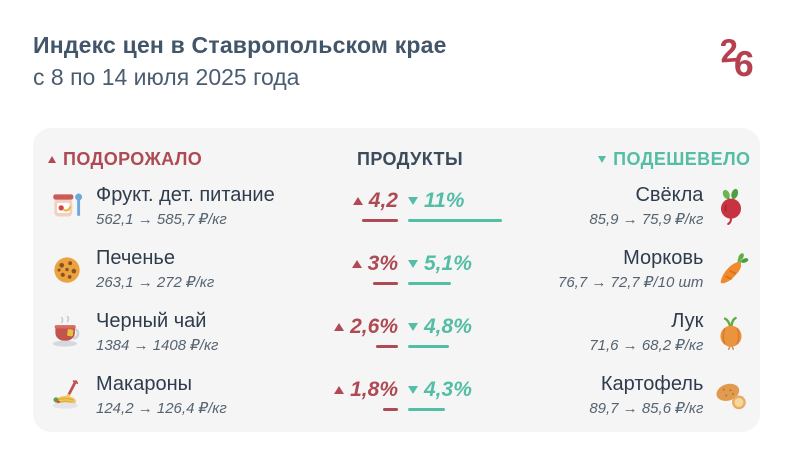 The height and width of the screenshot is (452, 800). Describe the element at coordinates (166, 77) in the screenshot. I see `page-subtitle: с 8 по 14 июля 2025 года` at that location.